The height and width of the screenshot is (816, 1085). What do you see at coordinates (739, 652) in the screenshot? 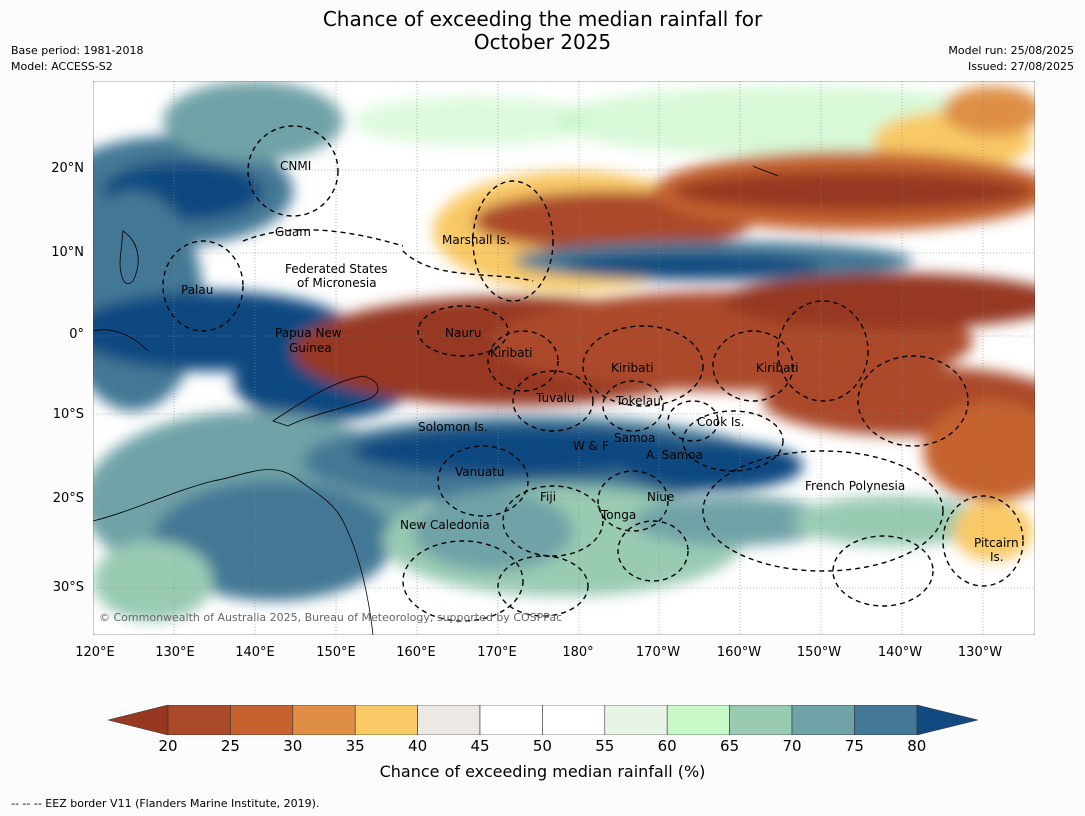
I see `lon-label-160w: 160°W` at bounding box center [739, 652].